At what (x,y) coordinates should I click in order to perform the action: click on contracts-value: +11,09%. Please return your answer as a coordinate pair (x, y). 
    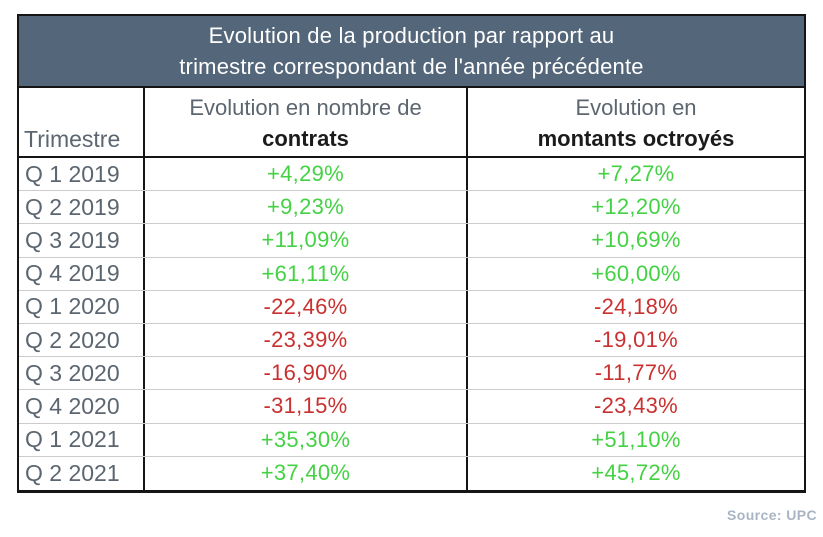
    Looking at the image, I should click on (306, 240).